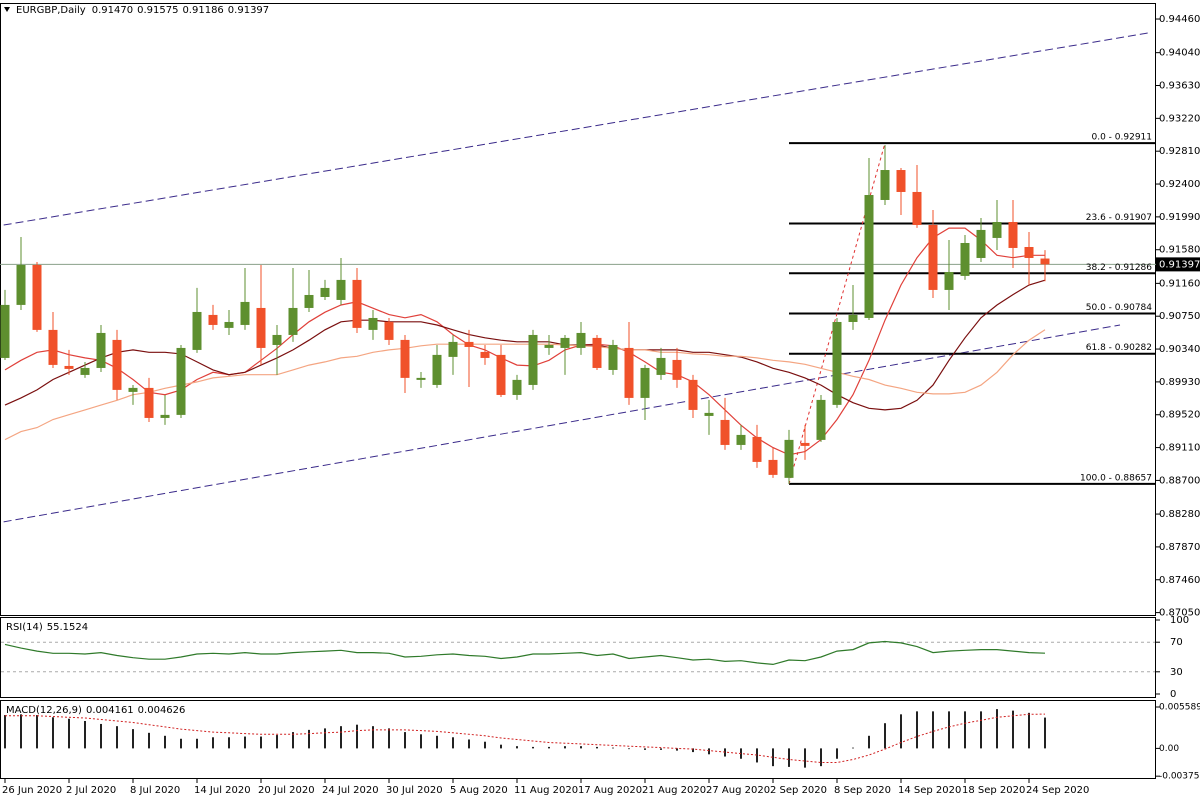 This screenshot has width=1200, height=800. I want to click on x-tick-label: 17 Aug 2020, so click(610, 790).